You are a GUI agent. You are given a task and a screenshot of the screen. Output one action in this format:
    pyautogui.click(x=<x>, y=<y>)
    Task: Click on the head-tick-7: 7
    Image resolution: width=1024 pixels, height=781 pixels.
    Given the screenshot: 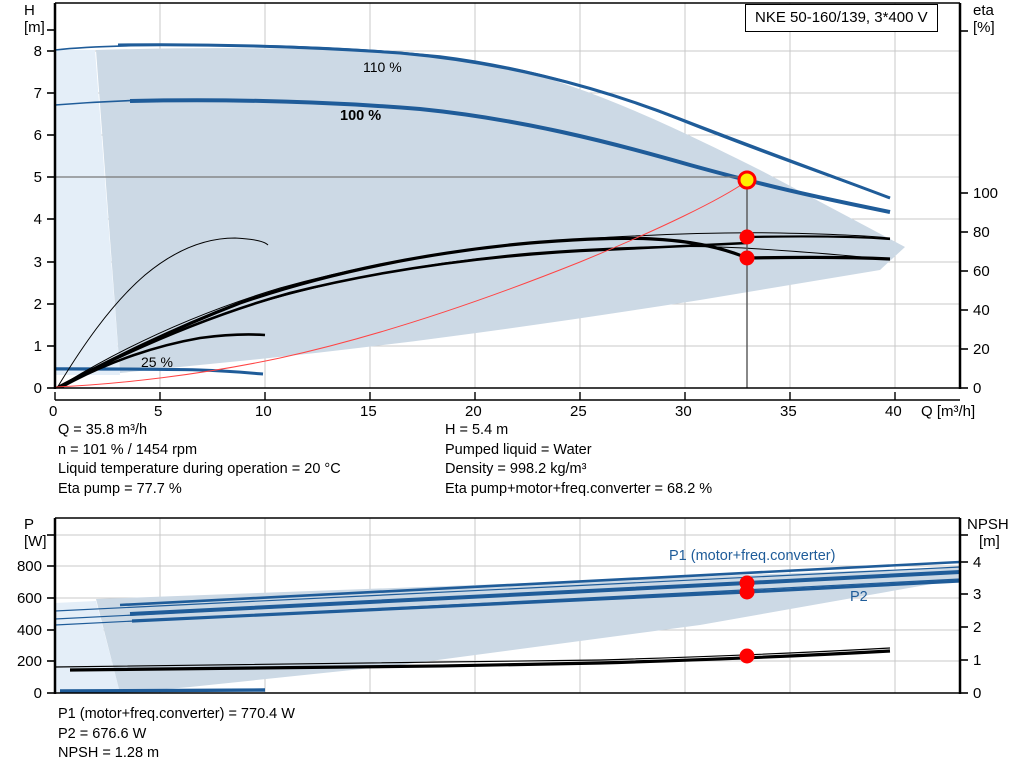 What is the action you would take?
    pyautogui.click(x=37, y=93)
    